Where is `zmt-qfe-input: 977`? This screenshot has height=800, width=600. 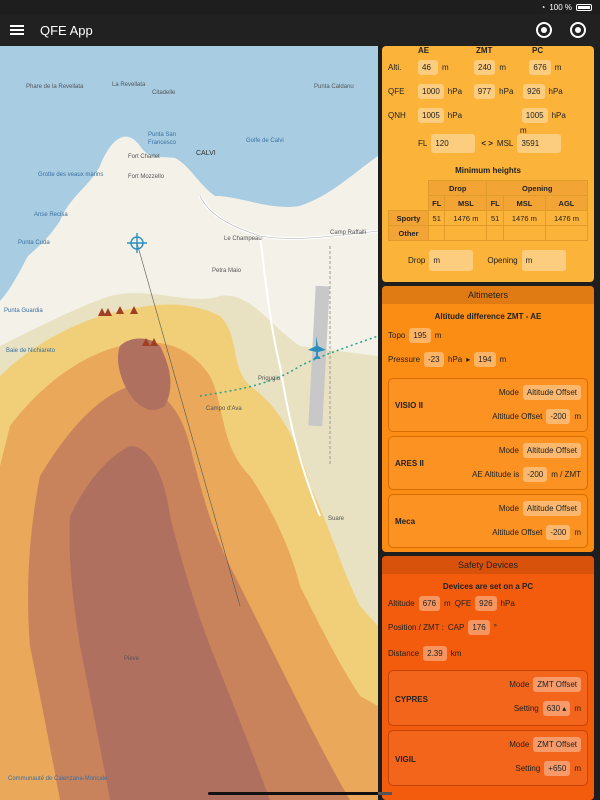
zmt-qfe-input: 977 is located at coordinates (484, 91).